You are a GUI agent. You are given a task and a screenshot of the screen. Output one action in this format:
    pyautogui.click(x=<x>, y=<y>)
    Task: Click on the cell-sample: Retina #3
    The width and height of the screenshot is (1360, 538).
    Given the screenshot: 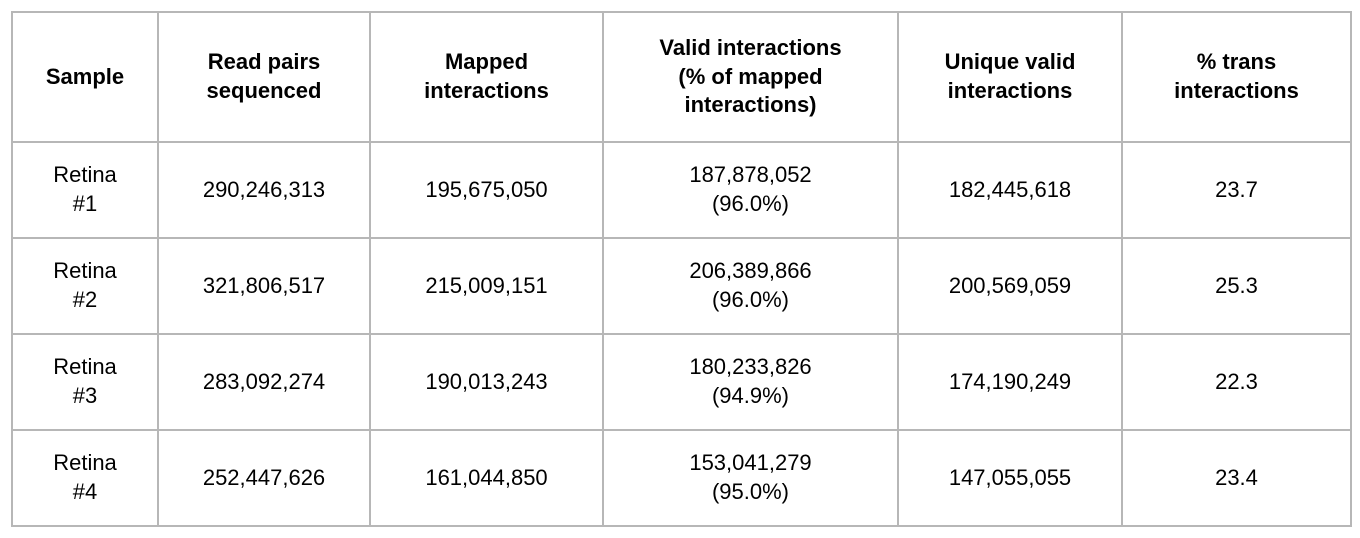 What is the action you would take?
    pyautogui.click(x=85, y=382)
    